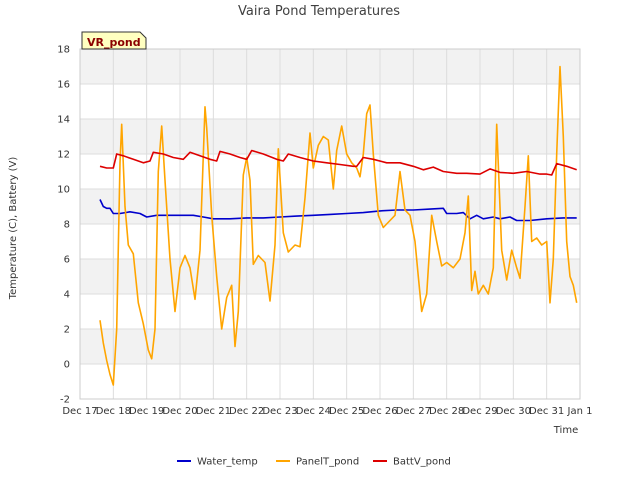 The height and width of the screenshot is (480, 640). Describe the element at coordinates (446, 411) in the screenshot. I see `x-tick-label: Dec 28` at that location.